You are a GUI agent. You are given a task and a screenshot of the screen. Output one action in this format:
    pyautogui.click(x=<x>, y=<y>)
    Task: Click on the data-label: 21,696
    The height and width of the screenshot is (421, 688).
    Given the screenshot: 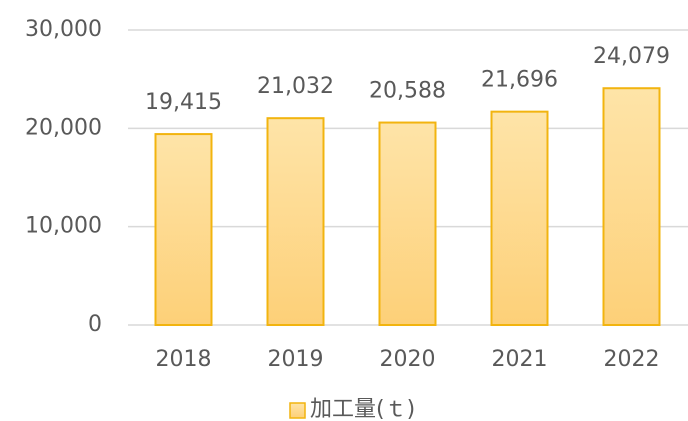 What is the action you would take?
    pyautogui.click(x=519, y=80)
    